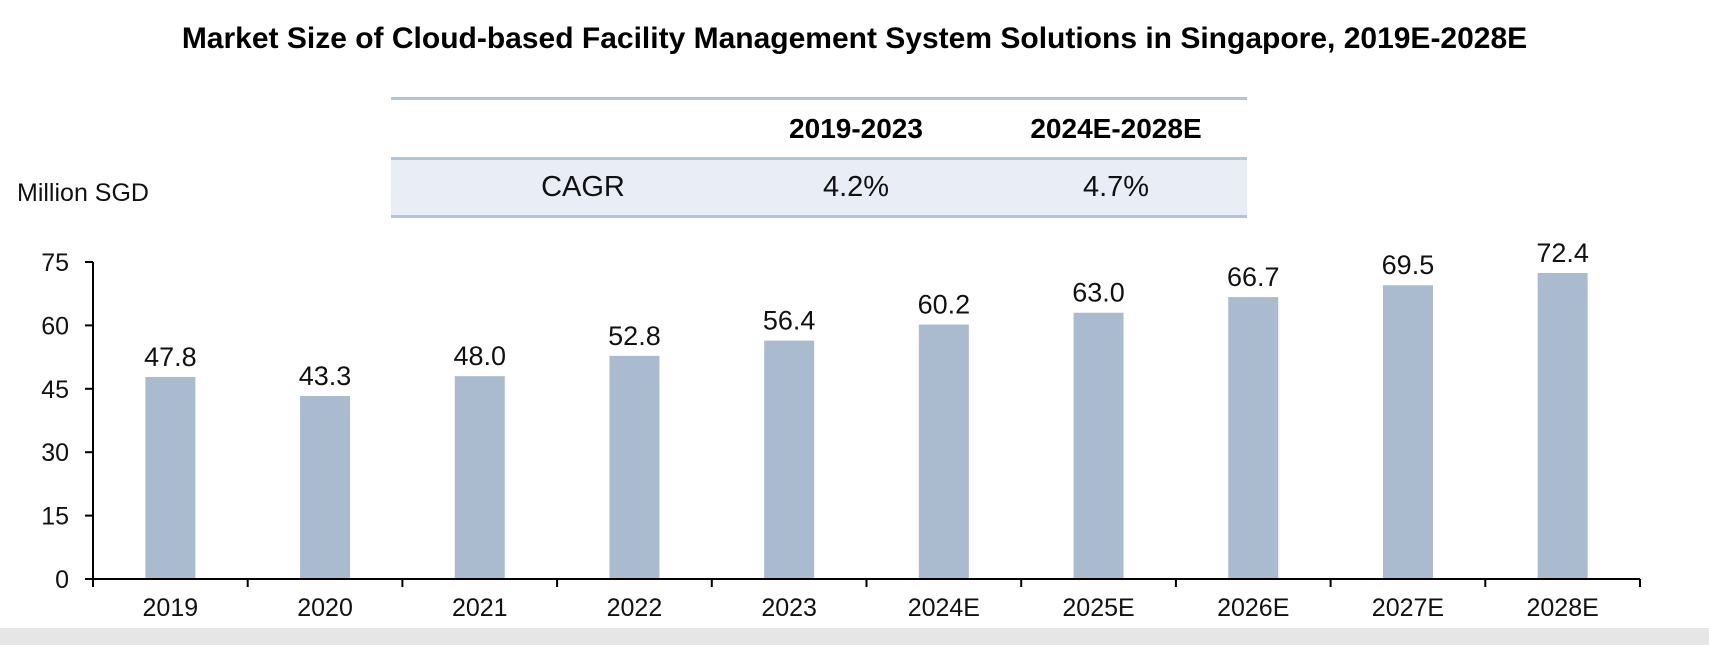 Image resolution: width=1709 pixels, height=645 pixels. Describe the element at coordinates (1098, 445) in the screenshot. I see `bar-2025E` at that location.